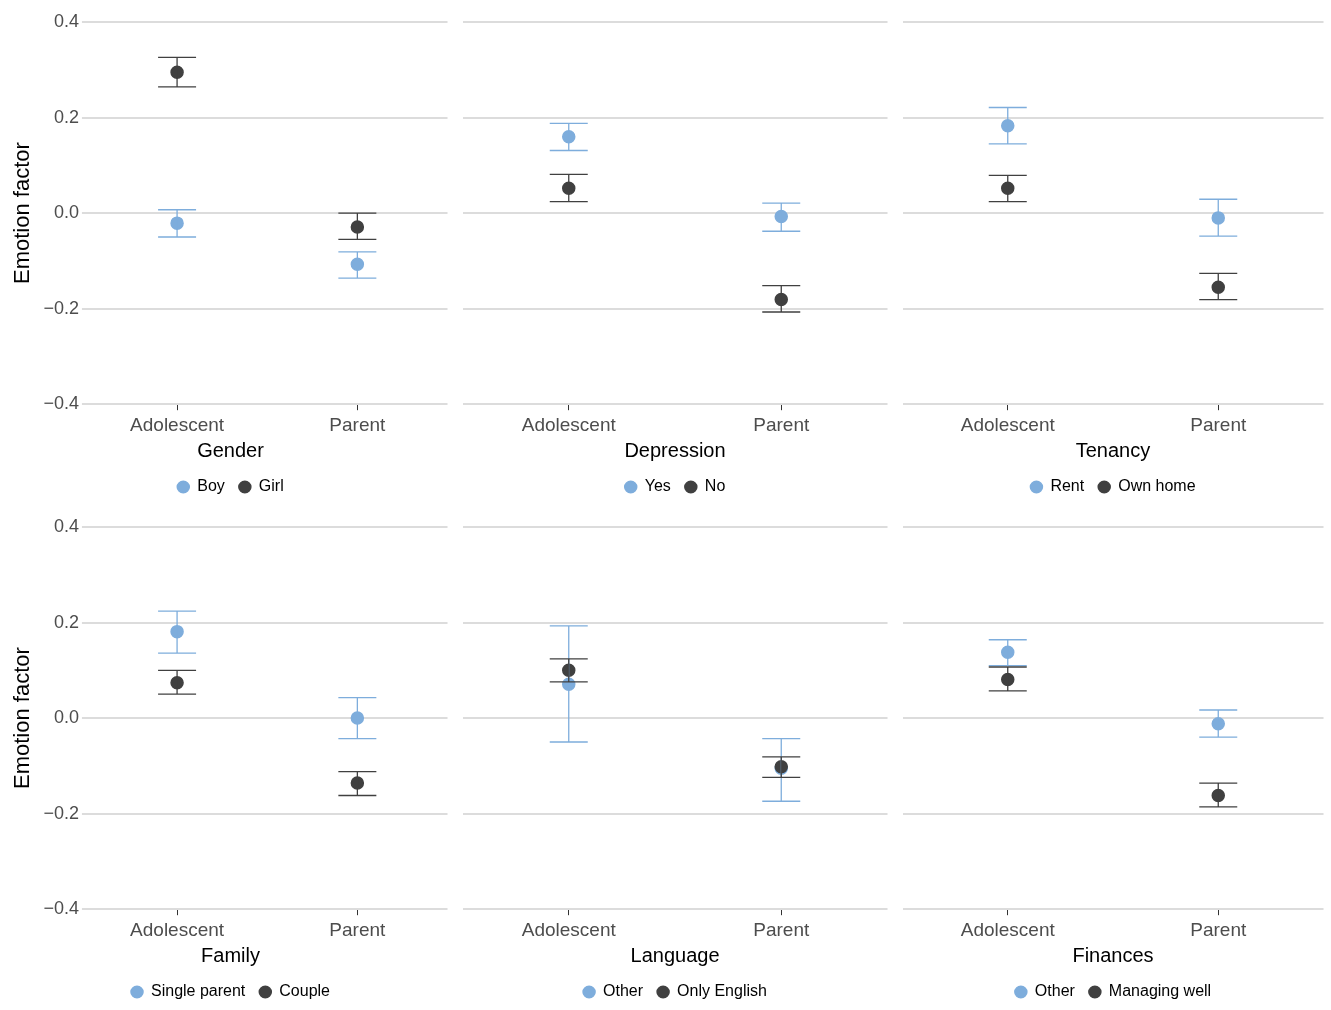 The image size is (1331, 1010). What do you see at coordinates (230, 954) in the screenshot?
I see `legend-title: Family` at bounding box center [230, 954].